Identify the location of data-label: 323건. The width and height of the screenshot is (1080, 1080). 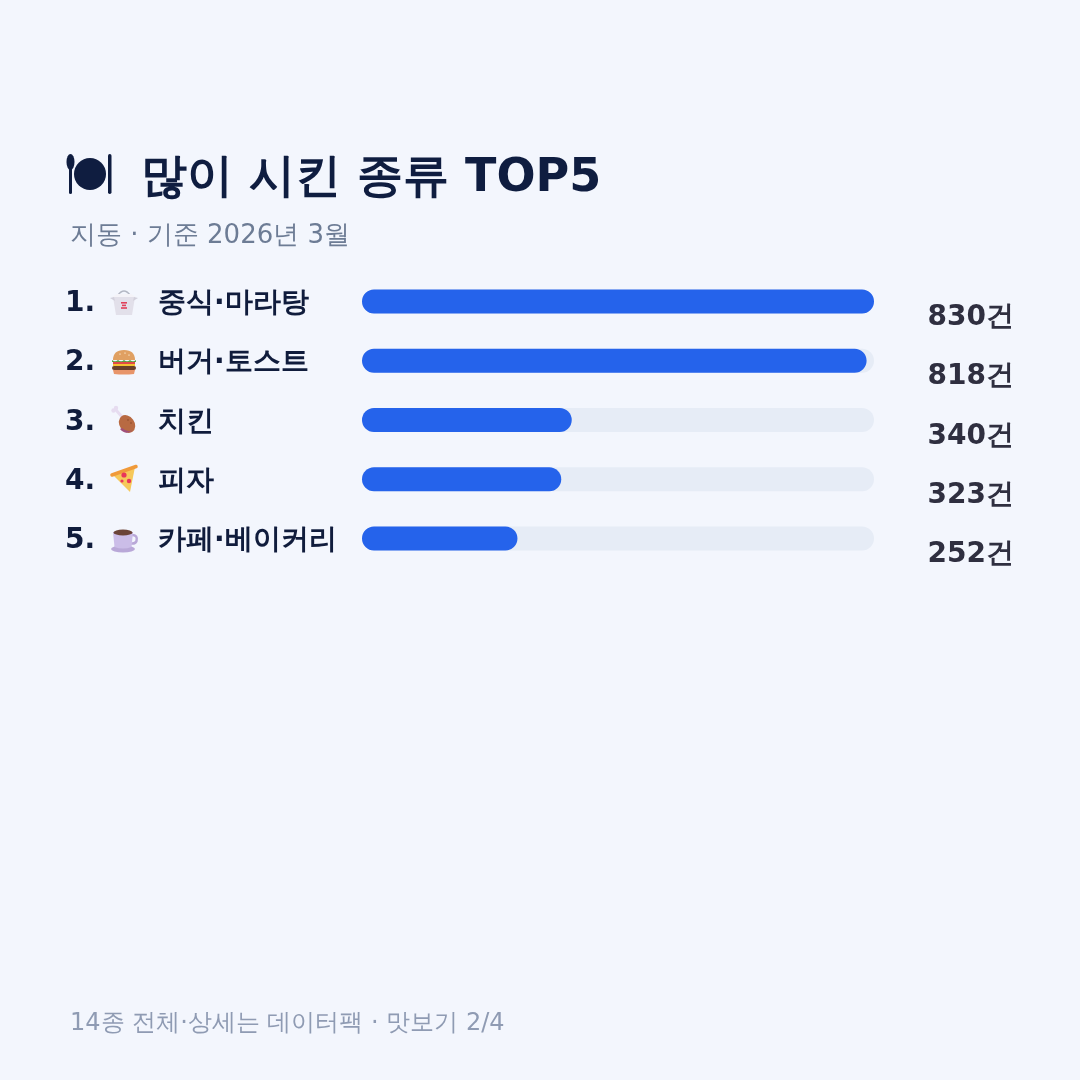
(970, 493).